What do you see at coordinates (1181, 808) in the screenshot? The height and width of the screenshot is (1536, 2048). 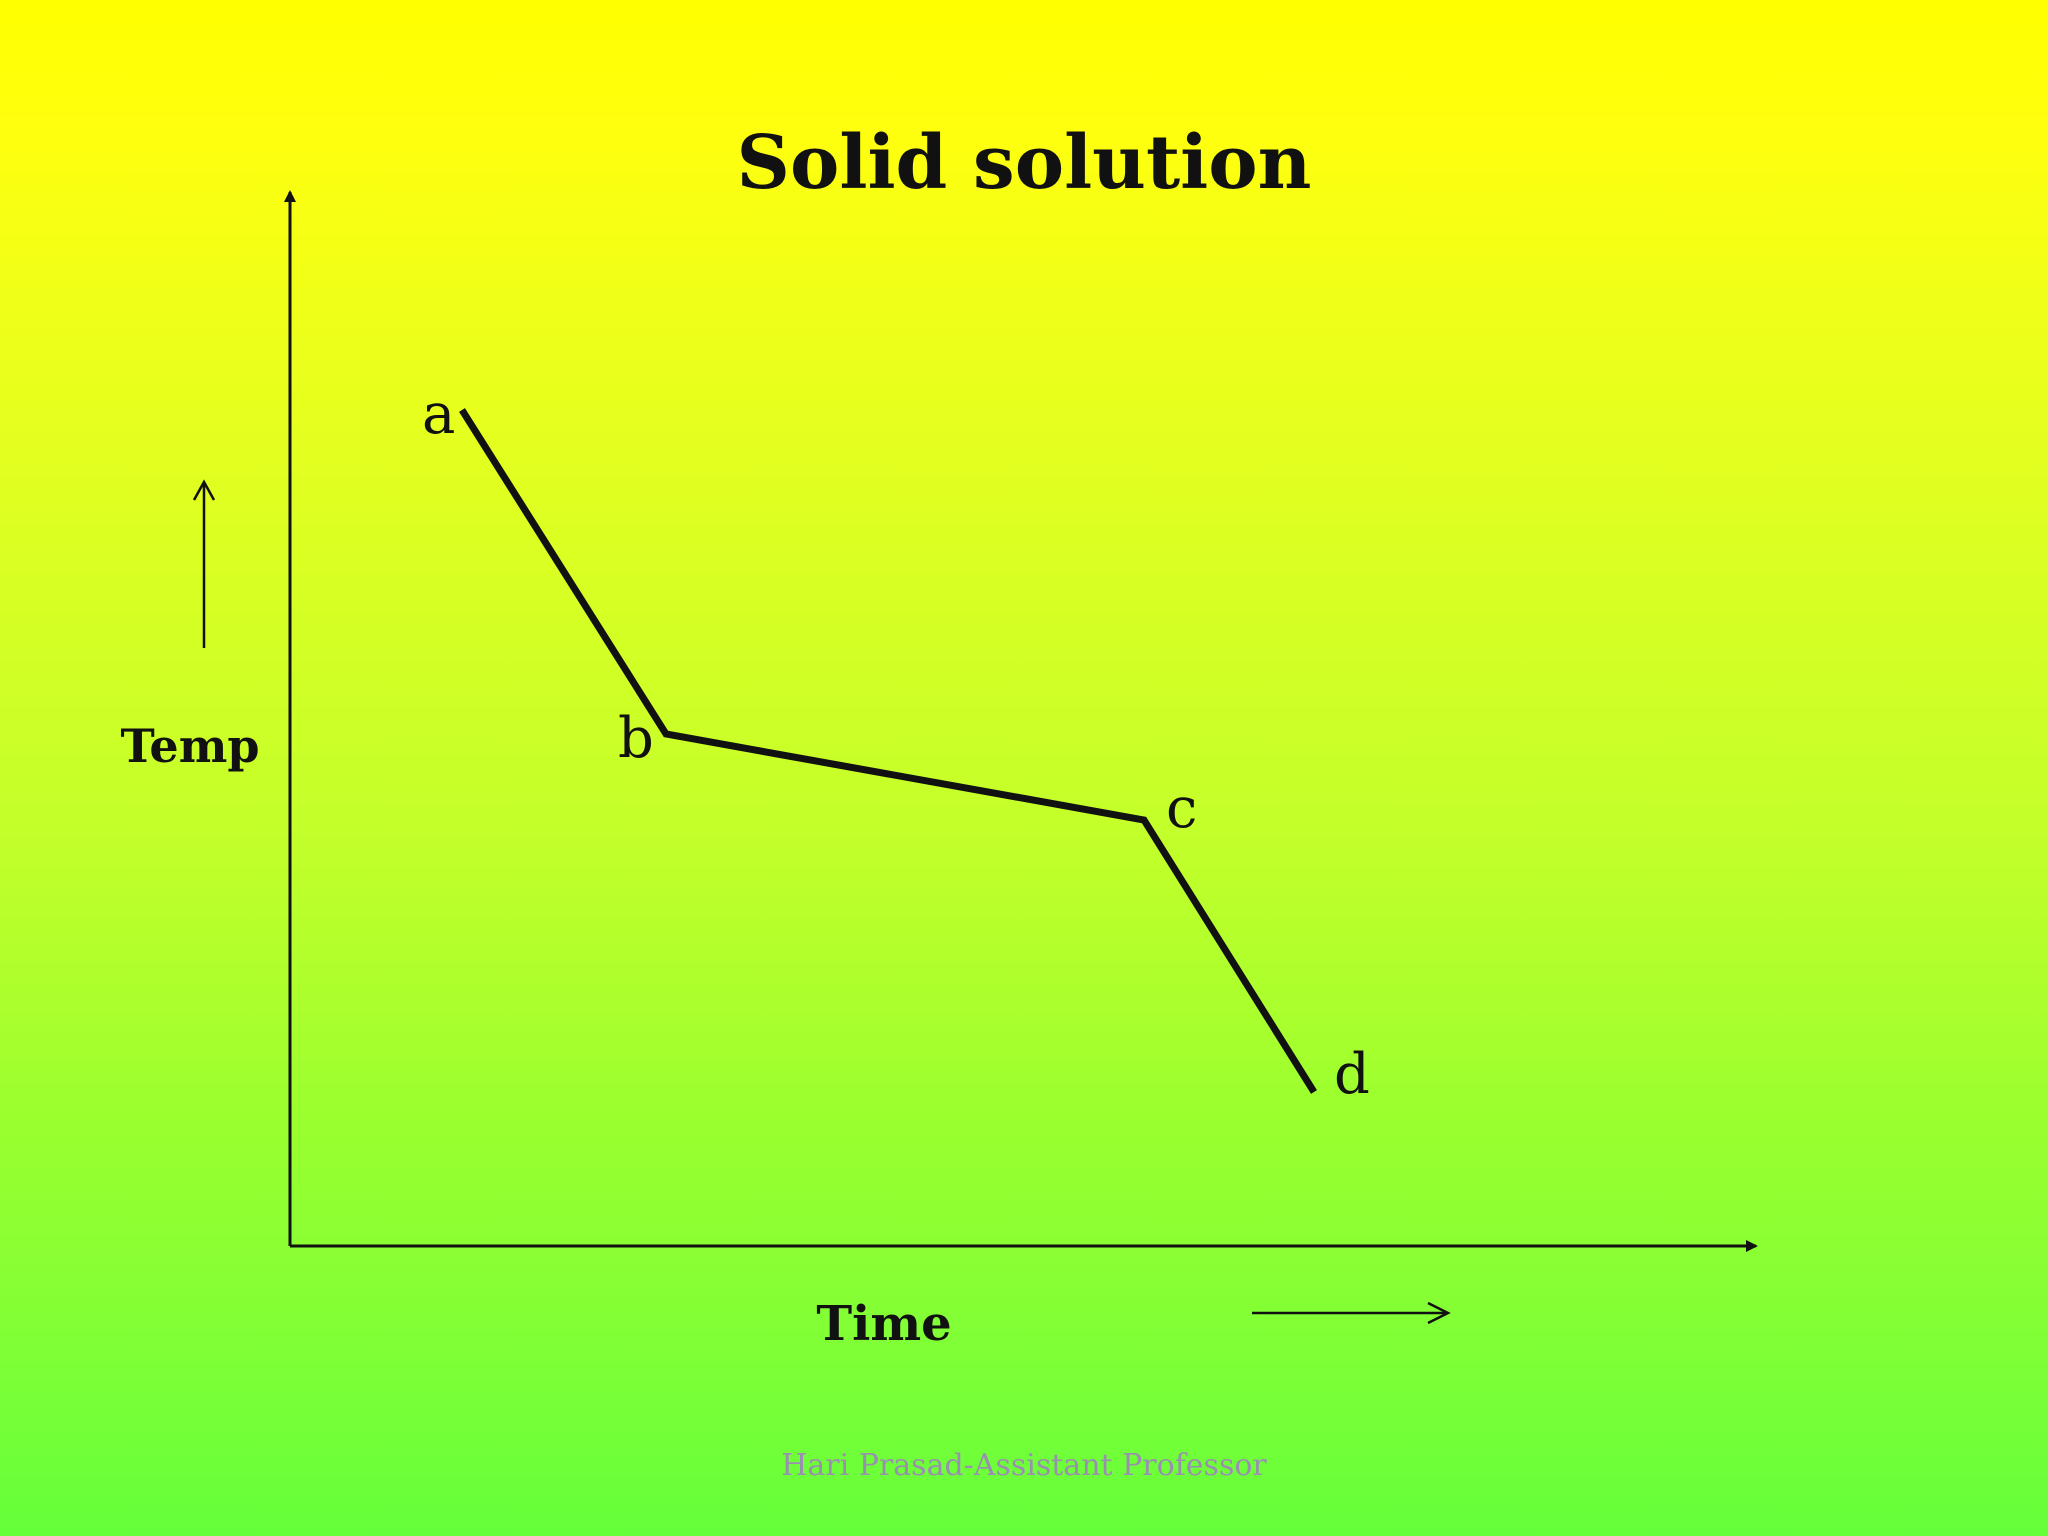 I see `point-label-c: c` at bounding box center [1181, 808].